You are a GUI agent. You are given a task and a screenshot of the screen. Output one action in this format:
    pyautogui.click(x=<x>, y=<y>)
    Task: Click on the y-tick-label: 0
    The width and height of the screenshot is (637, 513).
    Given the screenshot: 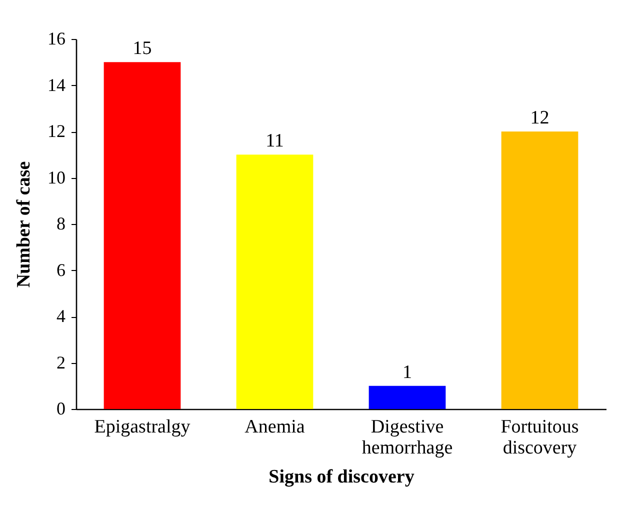 What is the action you would take?
    pyautogui.click(x=61, y=408)
    